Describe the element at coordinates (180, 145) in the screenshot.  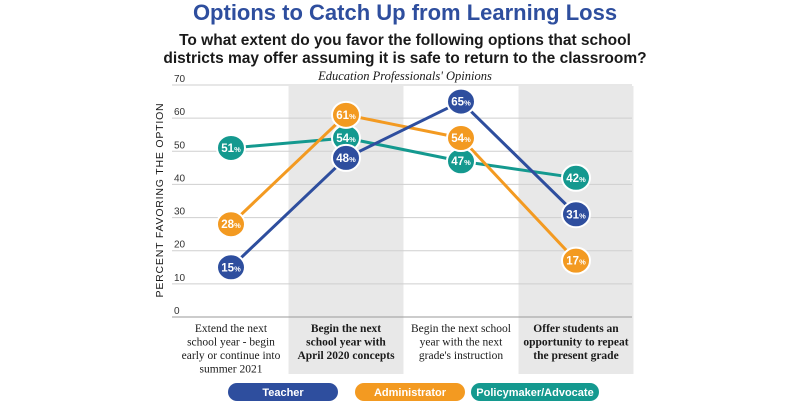
I see `y-tick-label: 50` at that location.